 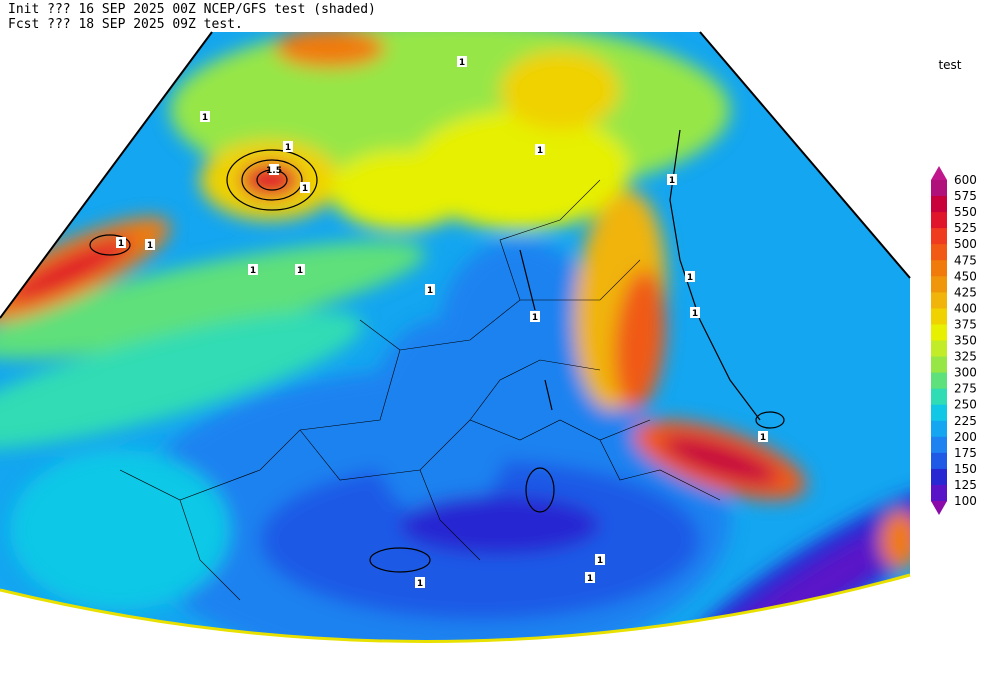 What do you see at coordinates (965, 276) in the screenshot?
I see `colorbar-label: 450` at bounding box center [965, 276].